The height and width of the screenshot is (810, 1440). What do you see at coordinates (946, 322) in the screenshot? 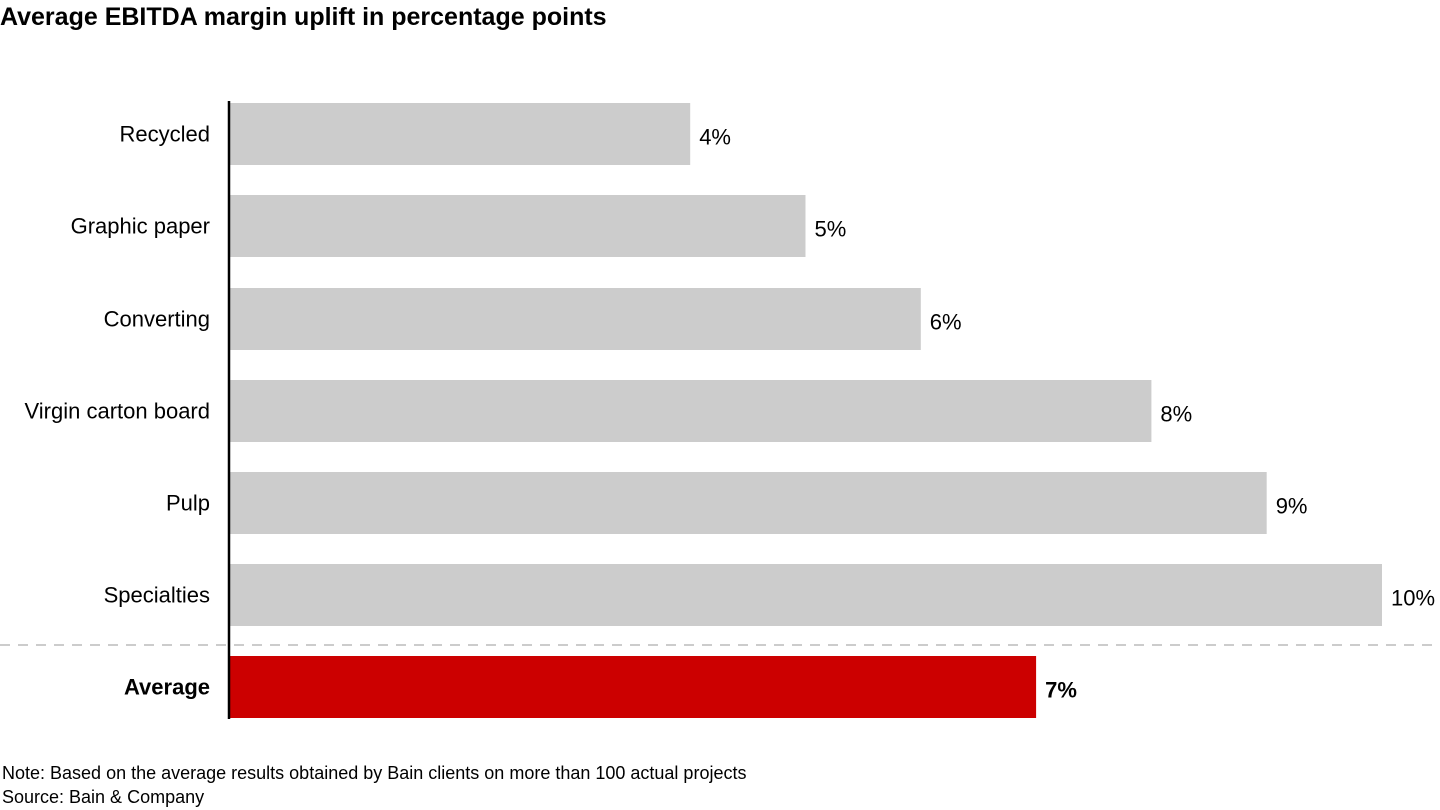
I see `value-label-converting: 6%` at bounding box center [946, 322].